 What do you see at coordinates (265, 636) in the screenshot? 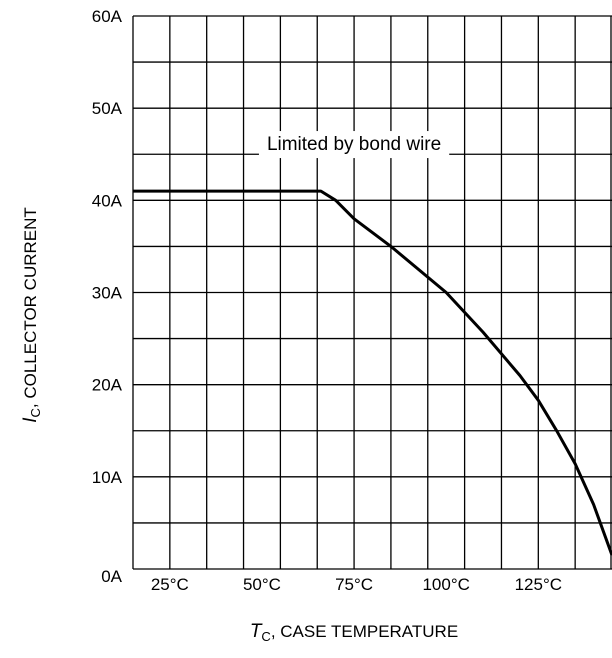
I see `x-axis-subscript: C` at bounding box center [265, 636].